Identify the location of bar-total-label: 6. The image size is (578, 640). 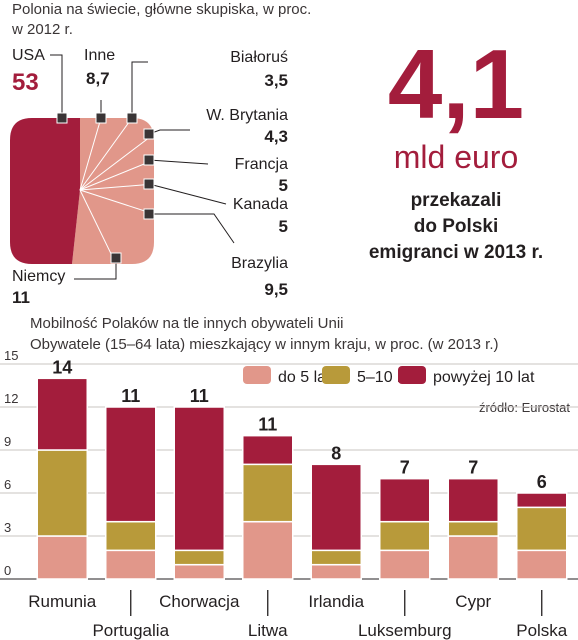
(542, 482).